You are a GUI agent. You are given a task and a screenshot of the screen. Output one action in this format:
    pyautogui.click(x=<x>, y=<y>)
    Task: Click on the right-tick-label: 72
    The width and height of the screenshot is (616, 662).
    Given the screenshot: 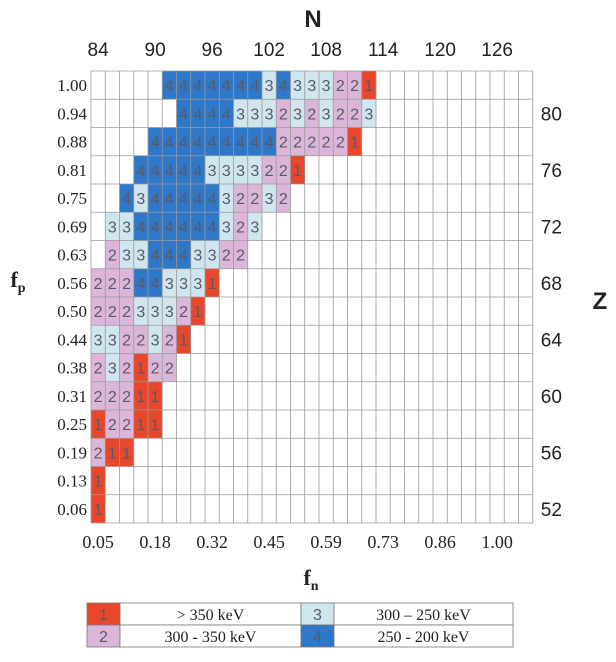 What is the action you would take?
    pyautogui.click(x=551, y=227)
    